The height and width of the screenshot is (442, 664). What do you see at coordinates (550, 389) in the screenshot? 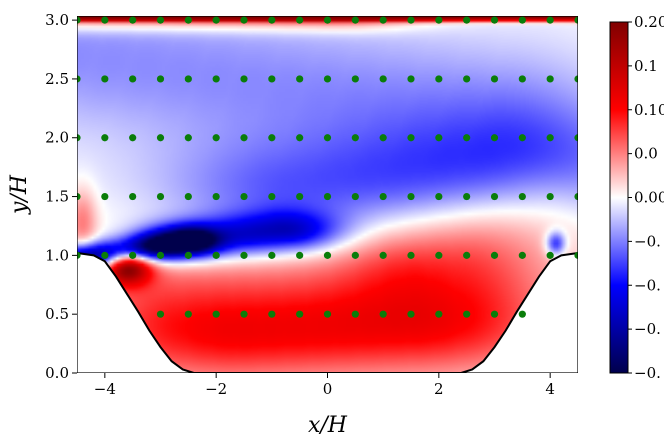
I see `x-tick-label: 4` at bounding box center [550, 389].